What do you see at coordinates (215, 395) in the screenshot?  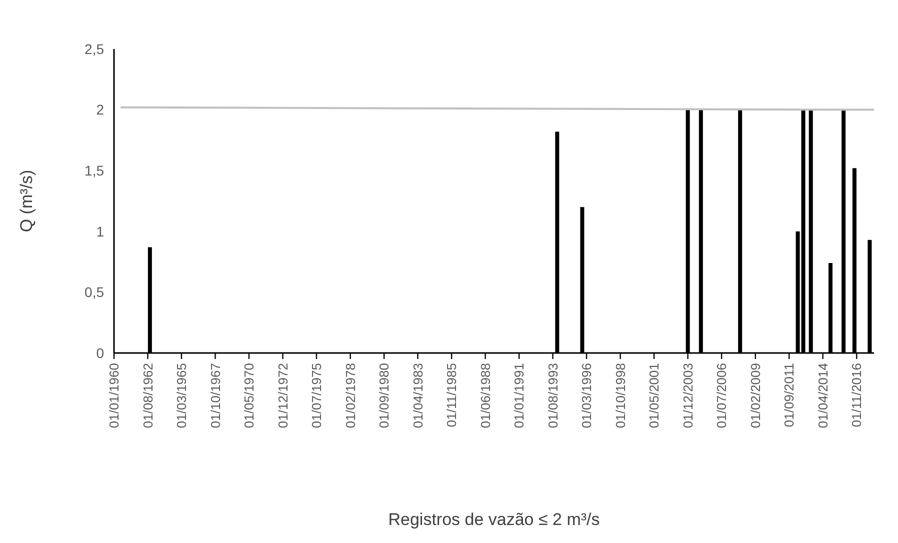 I see `x-tick-label: 01/10/1967` at bounding box center [215, 395].